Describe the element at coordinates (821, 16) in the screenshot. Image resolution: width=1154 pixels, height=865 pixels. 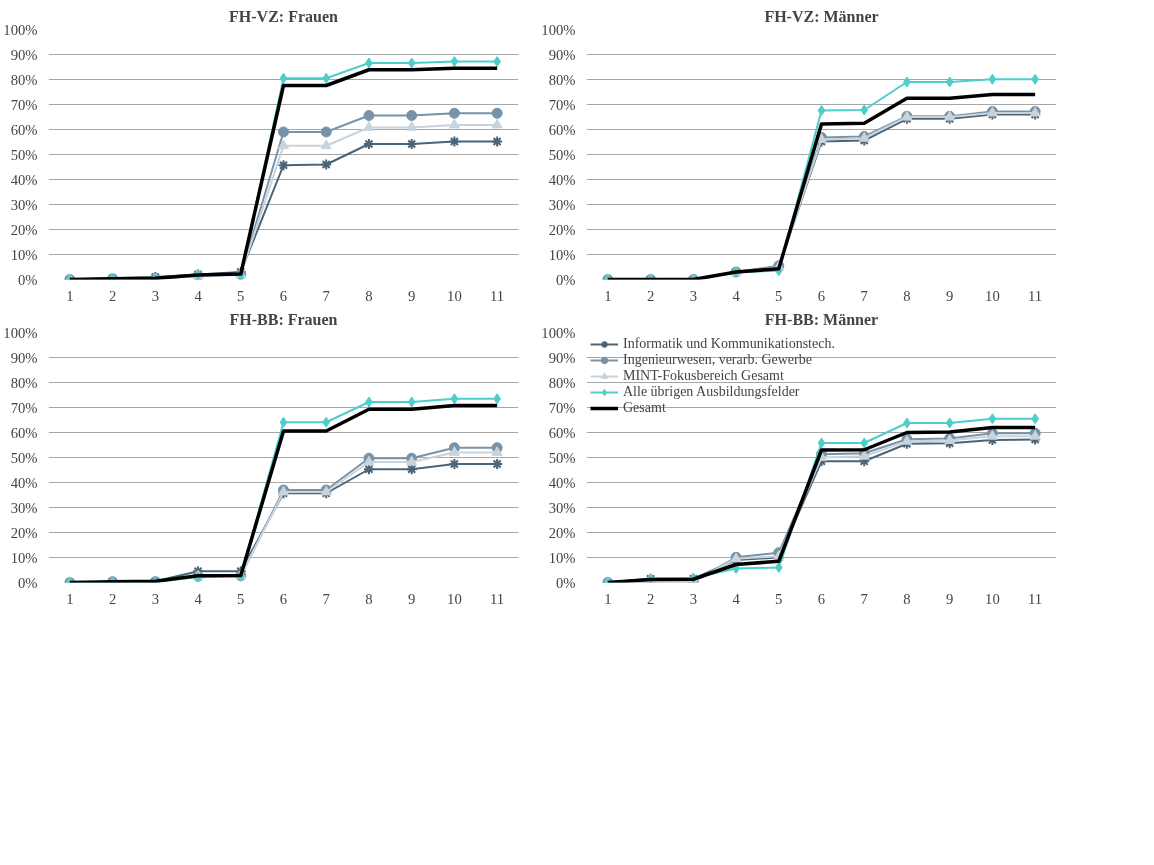
I see `chart-title: FH-VZ: Männer` at that location.